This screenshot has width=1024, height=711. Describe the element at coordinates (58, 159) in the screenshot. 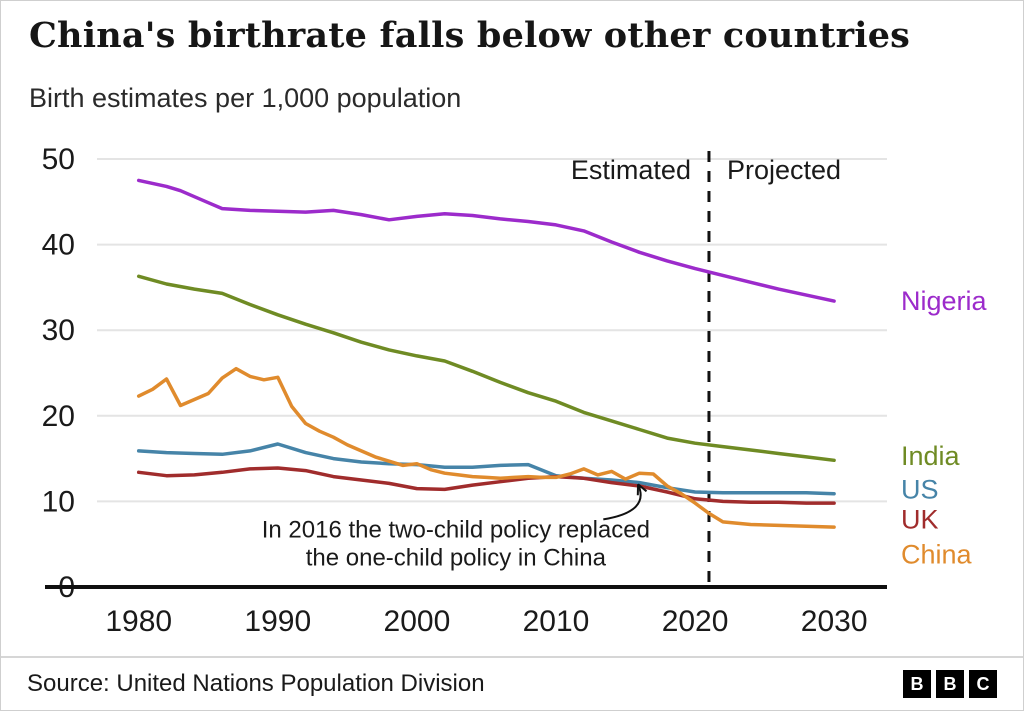

I see `y-tick-label: 50` at that location.